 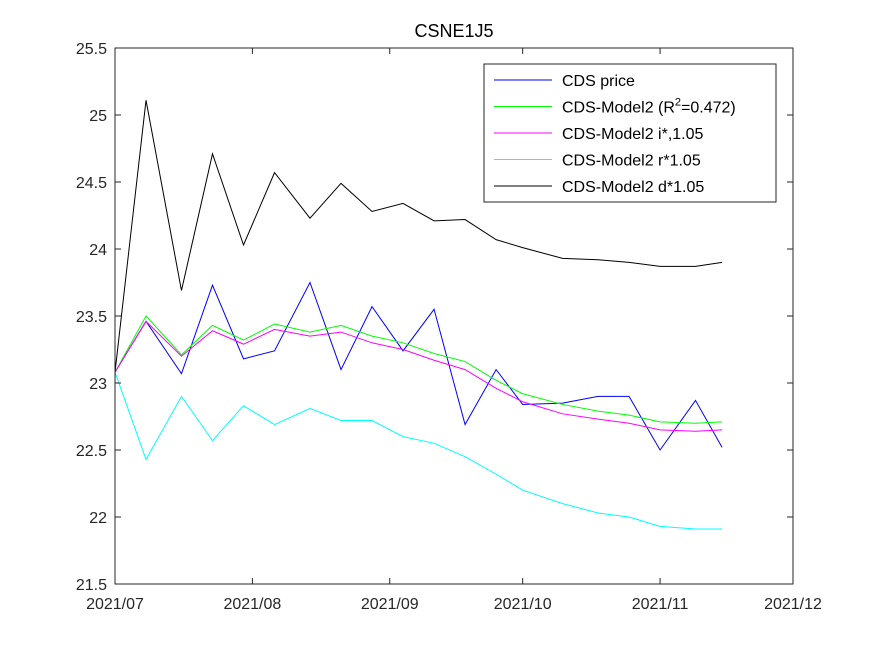 I want to click on y-tick-label: 22, so click(x=98, y=518).